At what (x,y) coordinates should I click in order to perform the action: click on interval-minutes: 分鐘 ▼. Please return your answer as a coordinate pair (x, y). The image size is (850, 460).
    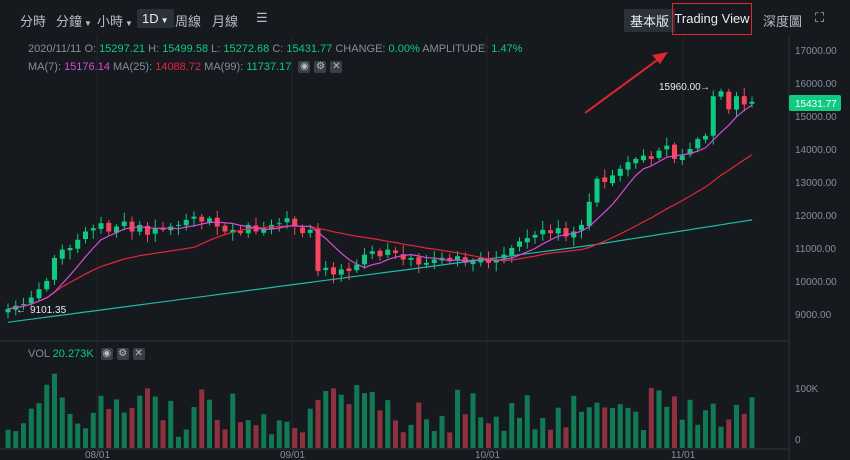
    Looking at the image, I should click on (74, 20).